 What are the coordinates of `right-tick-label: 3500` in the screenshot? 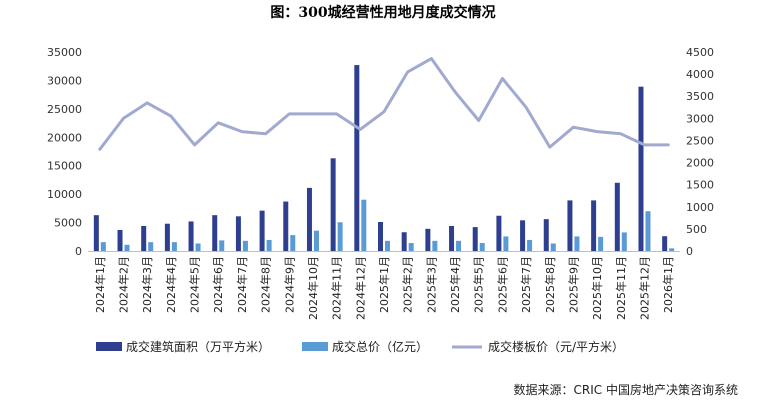 It's located at (700, 96).